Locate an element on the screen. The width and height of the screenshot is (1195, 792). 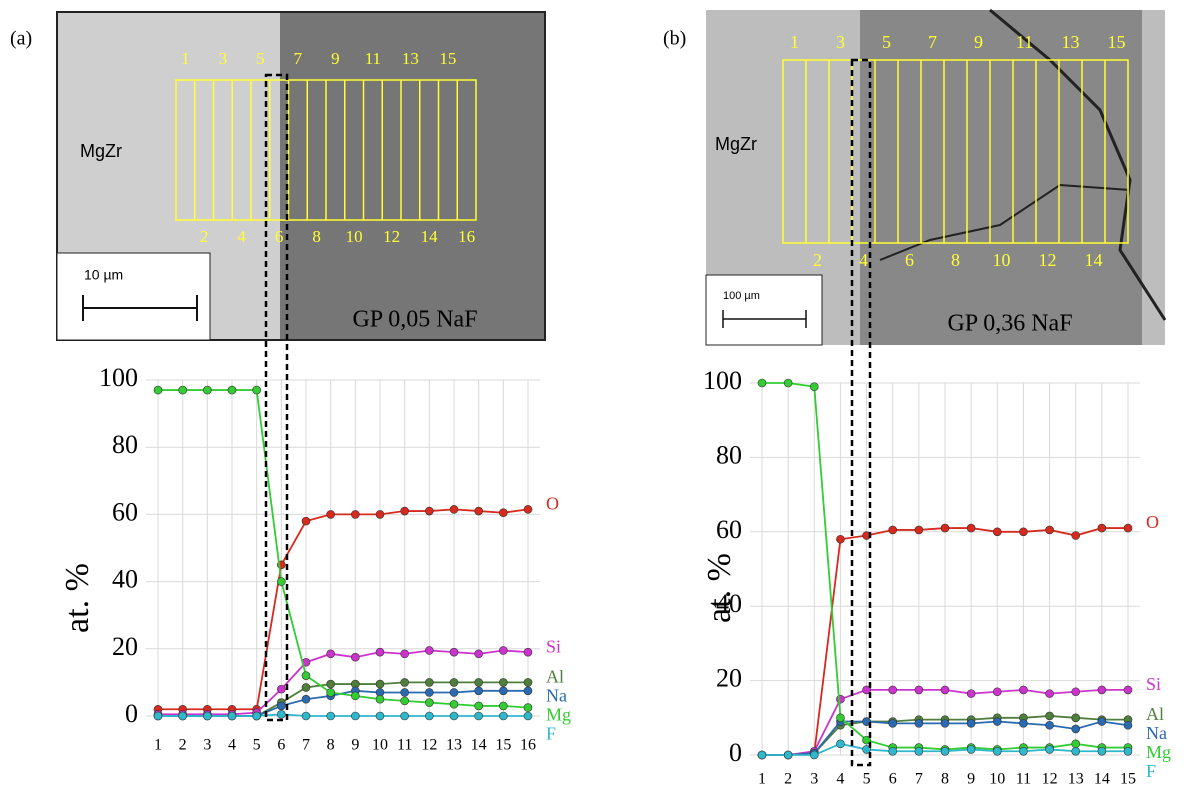
x-tick-label: 5 is located at coordinates (257, 745).